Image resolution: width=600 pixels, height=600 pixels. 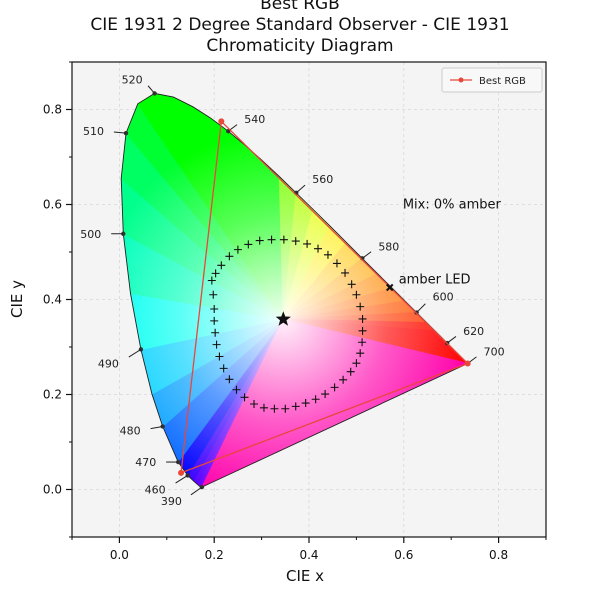 I want to click on x-tick-label-1: 0.2, so click(x=214, y=555).